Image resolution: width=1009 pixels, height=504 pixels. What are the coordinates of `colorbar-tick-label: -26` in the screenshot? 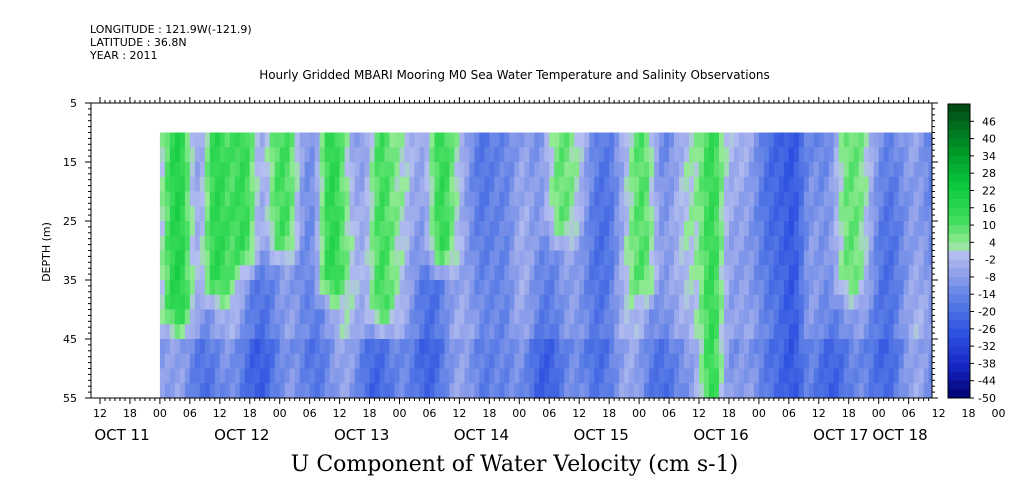 It's located at (987, 329).